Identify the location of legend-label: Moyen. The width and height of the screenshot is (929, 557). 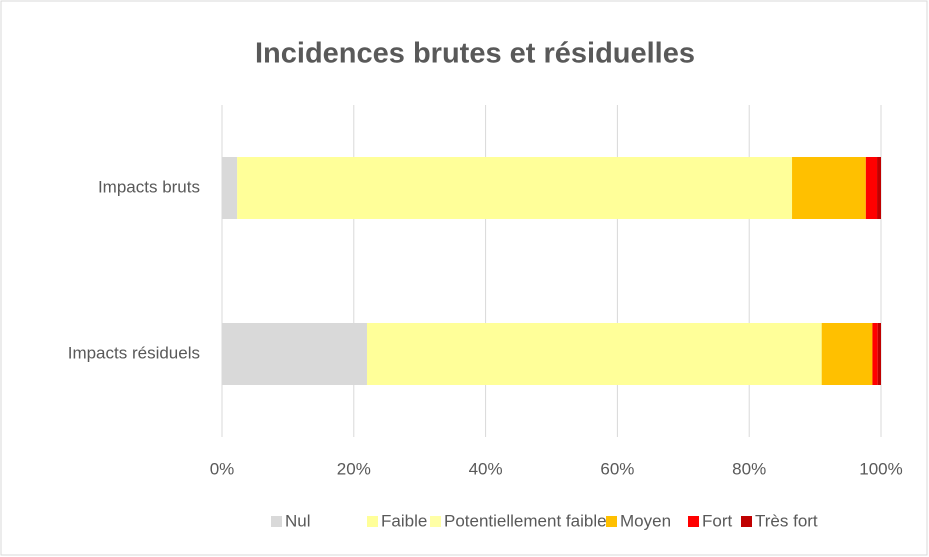
(645, 520).